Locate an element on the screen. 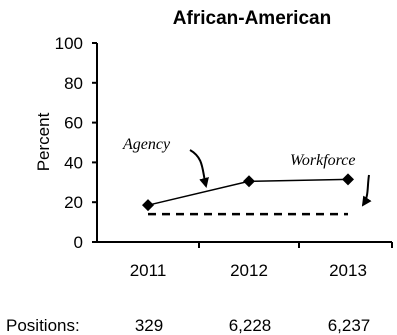  workforce-arrow is located at coordinates (366, 190).